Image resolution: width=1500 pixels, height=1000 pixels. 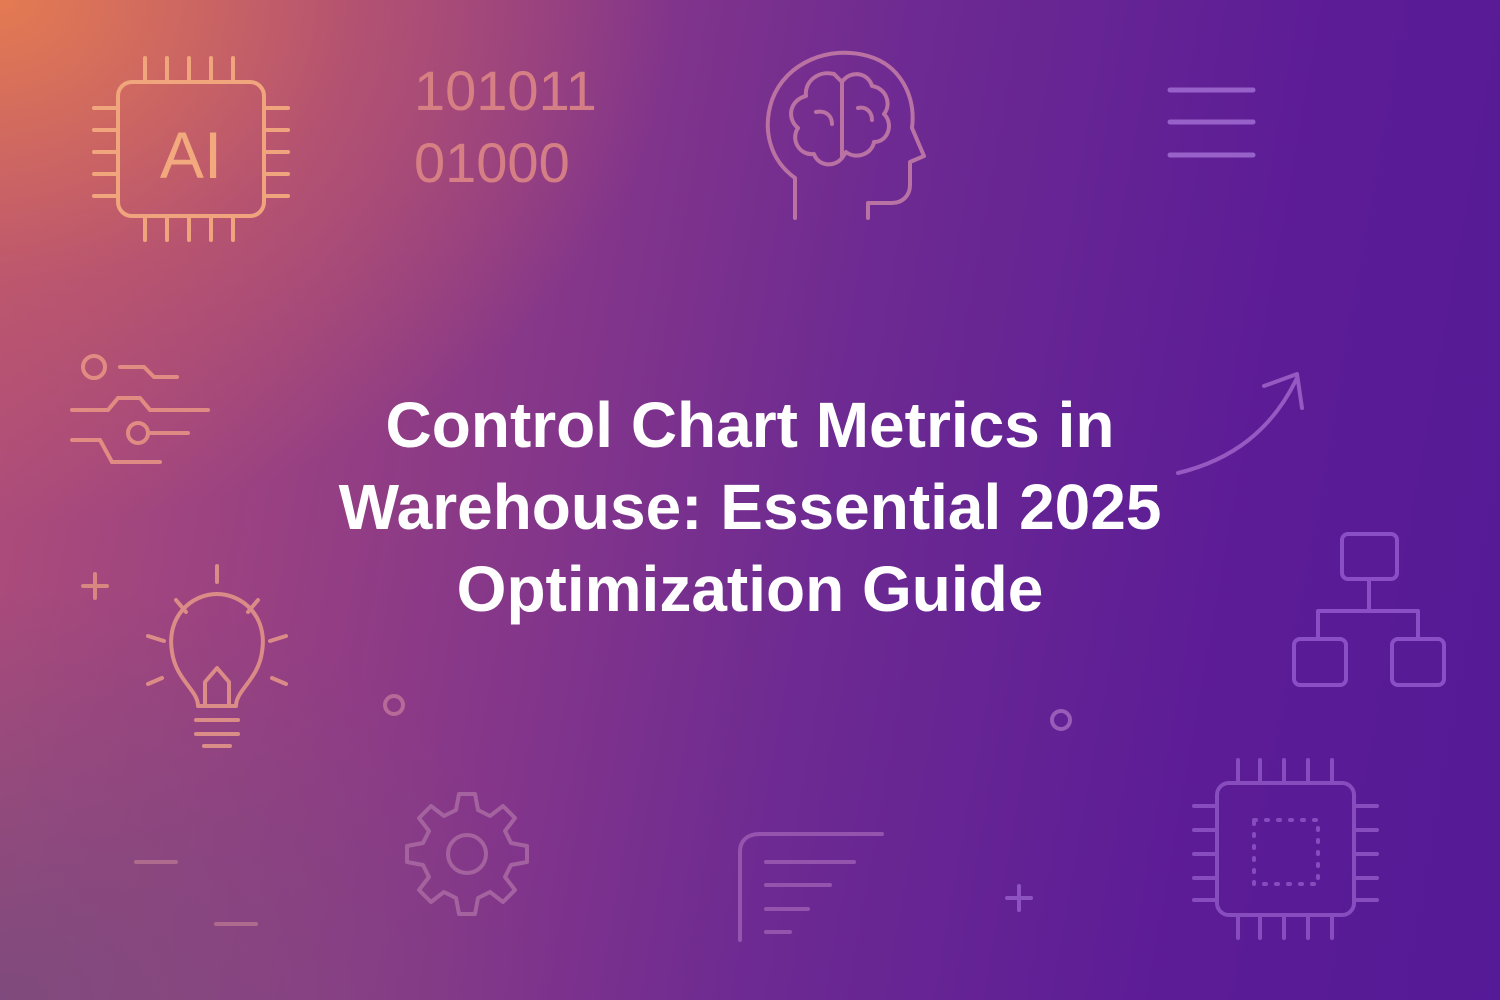 What do you see at coordinates (750, 589) in the screenshot?
I see `title-line-3: Optimization Guide` at bounding box center [750, 589].